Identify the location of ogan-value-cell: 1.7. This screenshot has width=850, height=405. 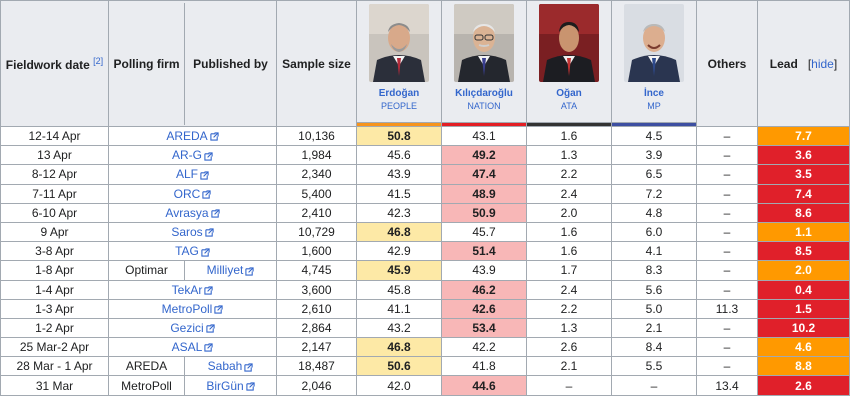
(569, 270).